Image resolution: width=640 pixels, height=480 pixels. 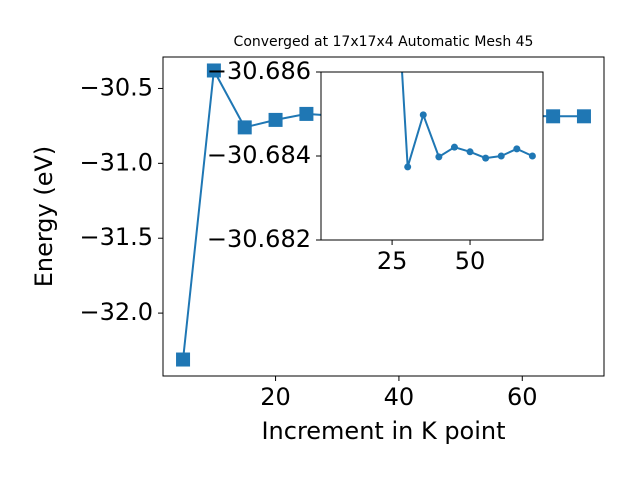 I want to click on y-tick-label: −31.0, so click(x=116, y=162).